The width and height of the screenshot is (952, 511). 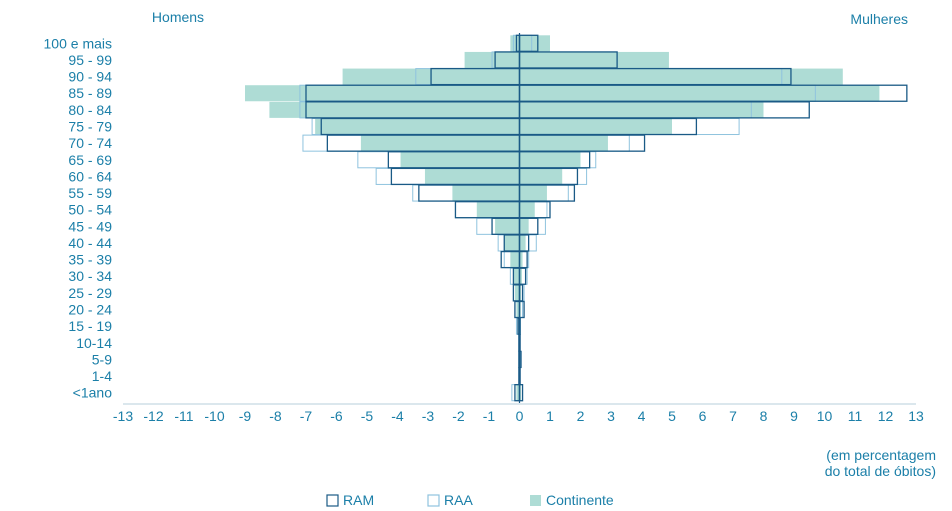 I want to click on category-label: 60 - 64, so click(x=90, y=176).